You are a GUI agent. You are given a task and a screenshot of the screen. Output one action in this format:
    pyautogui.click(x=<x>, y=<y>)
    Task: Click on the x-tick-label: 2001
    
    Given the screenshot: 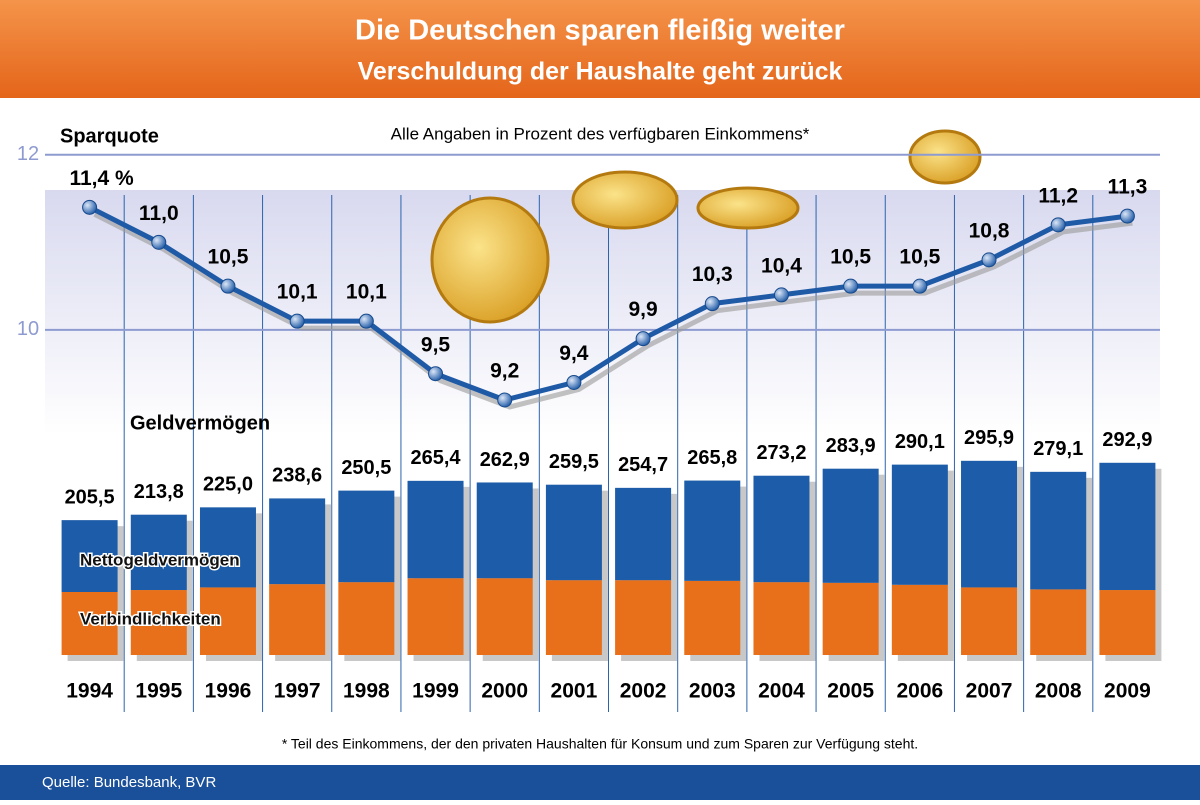 What is the action you would take?
    pyautogui.click(x=574, y=691)
    